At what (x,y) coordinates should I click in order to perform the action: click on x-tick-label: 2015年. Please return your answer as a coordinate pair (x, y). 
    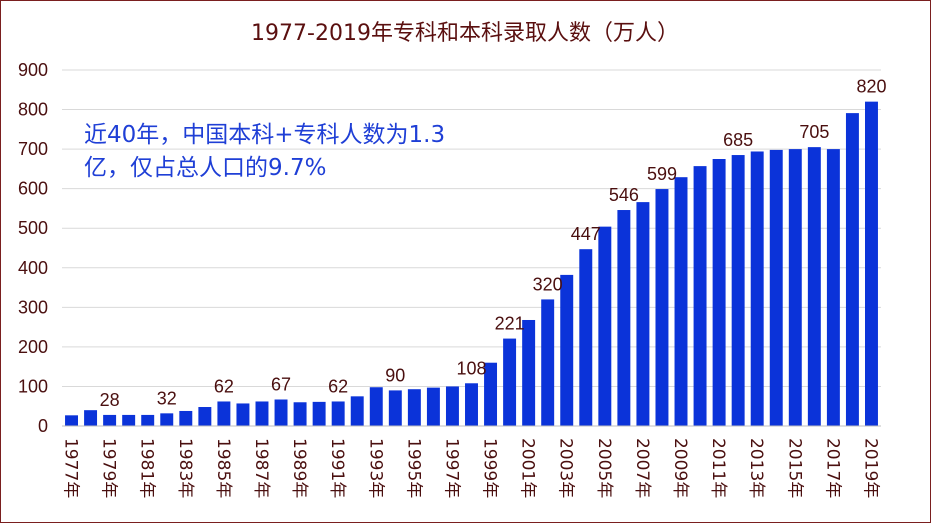
    Looking at the image, I should click on (794, 468).